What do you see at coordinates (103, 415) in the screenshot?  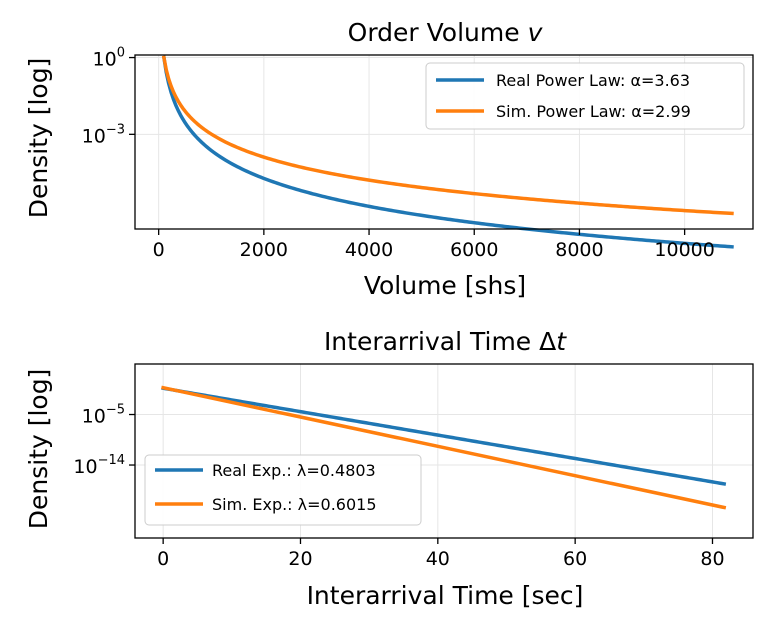 I see `y-tick-label: 10⁻⁵` at bounding box center [103, 415].